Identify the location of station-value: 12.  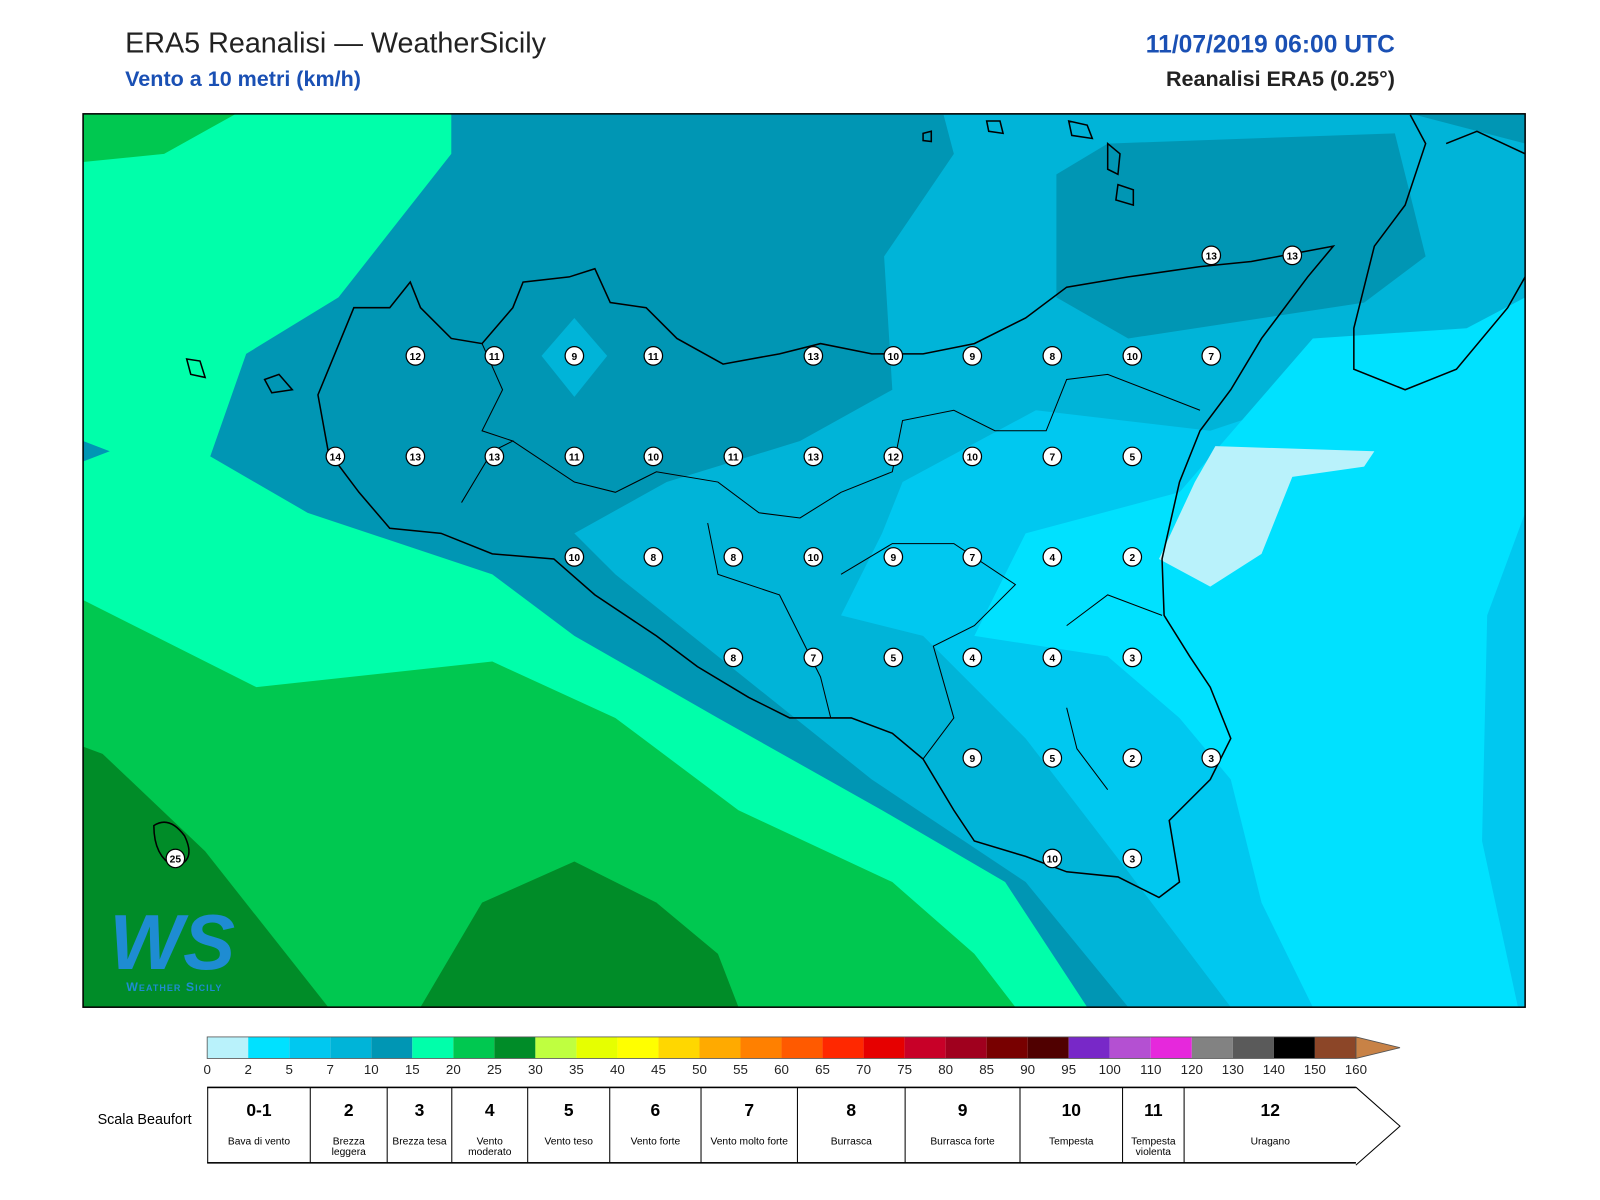
(416, 357).